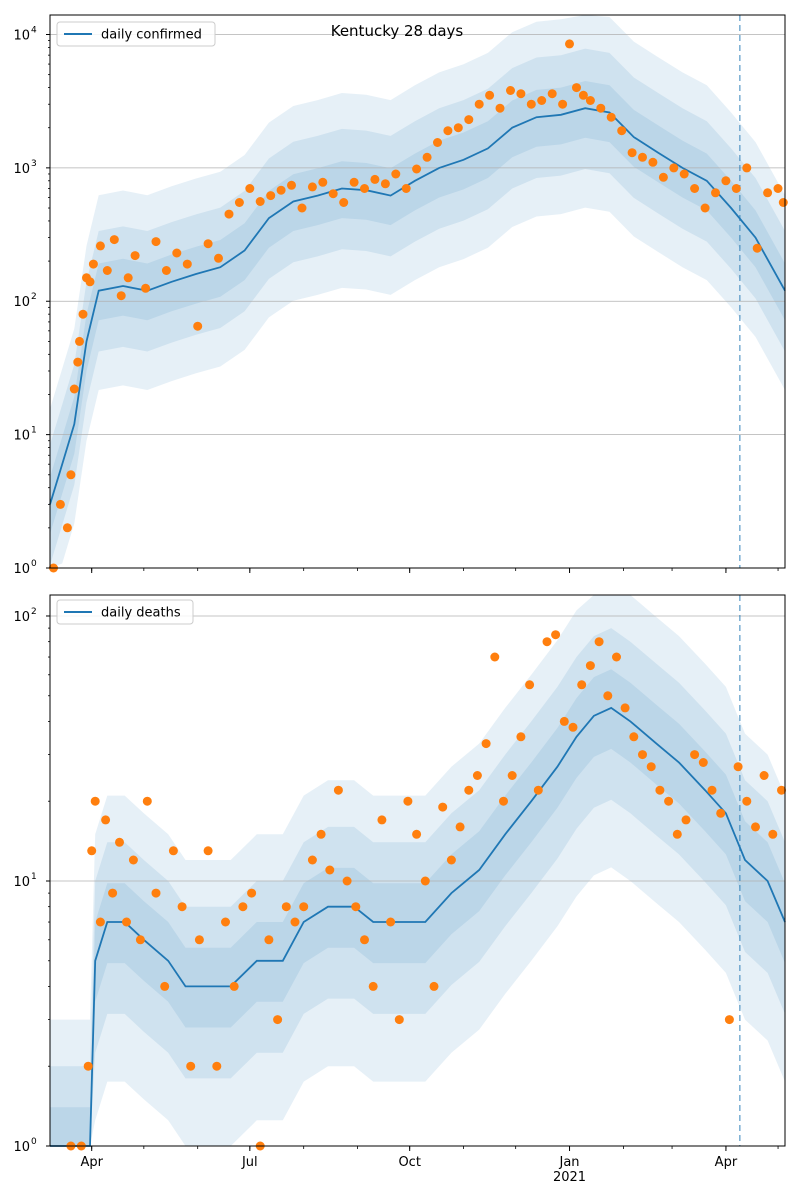  What do you see at coordinates (34, 564) in the screenshot?
I see `confirmed-y-tick-exponent: 0` at bounding box center [34, 564].